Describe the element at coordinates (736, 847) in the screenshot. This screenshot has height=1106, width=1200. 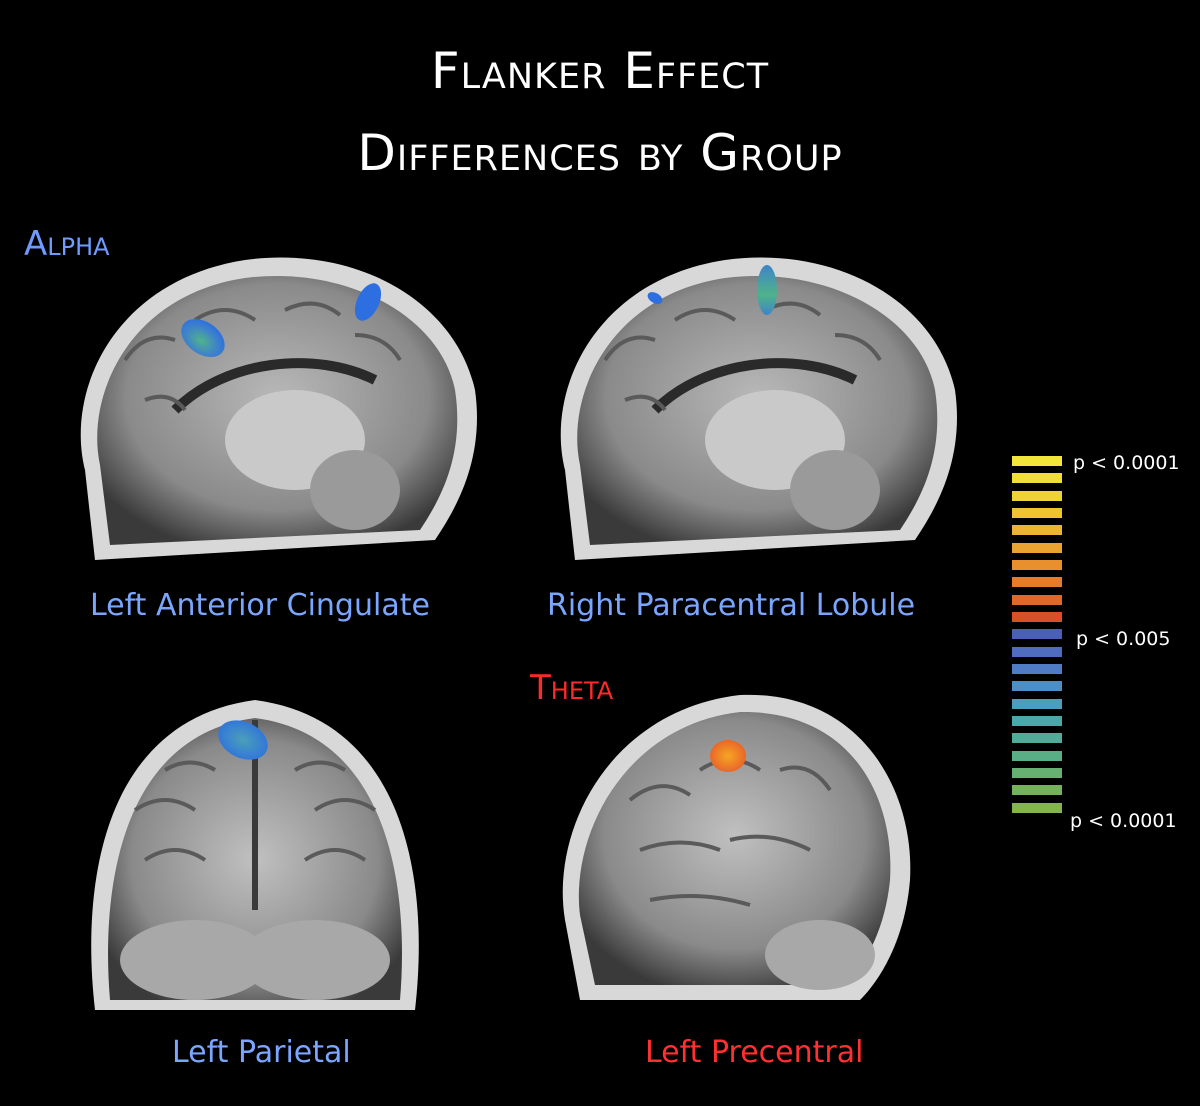
I see `brain-sagittal-left-precentral` at that location.